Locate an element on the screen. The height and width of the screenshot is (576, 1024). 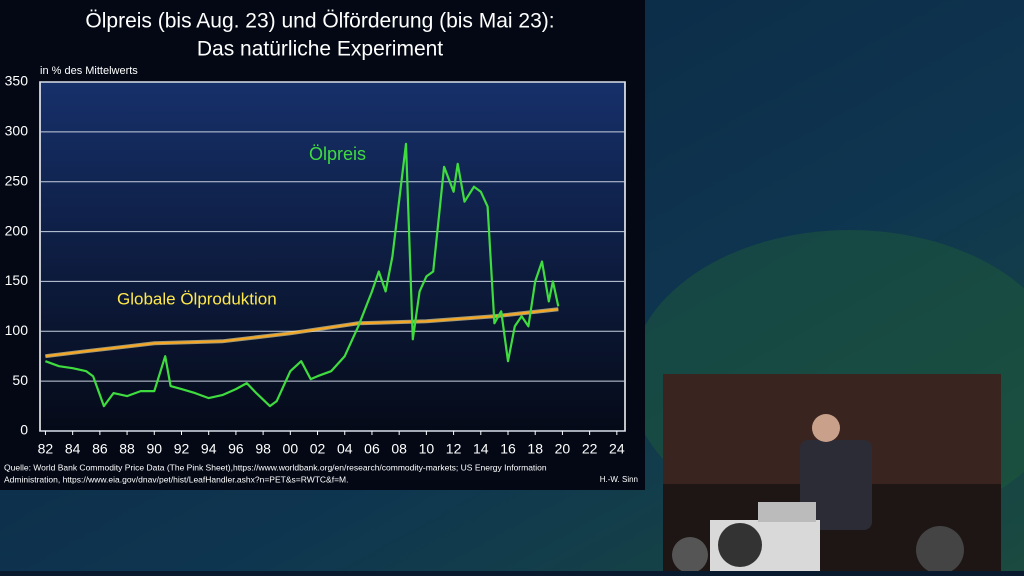
x-tick-label: 12 is located at coordinates (454, 449).